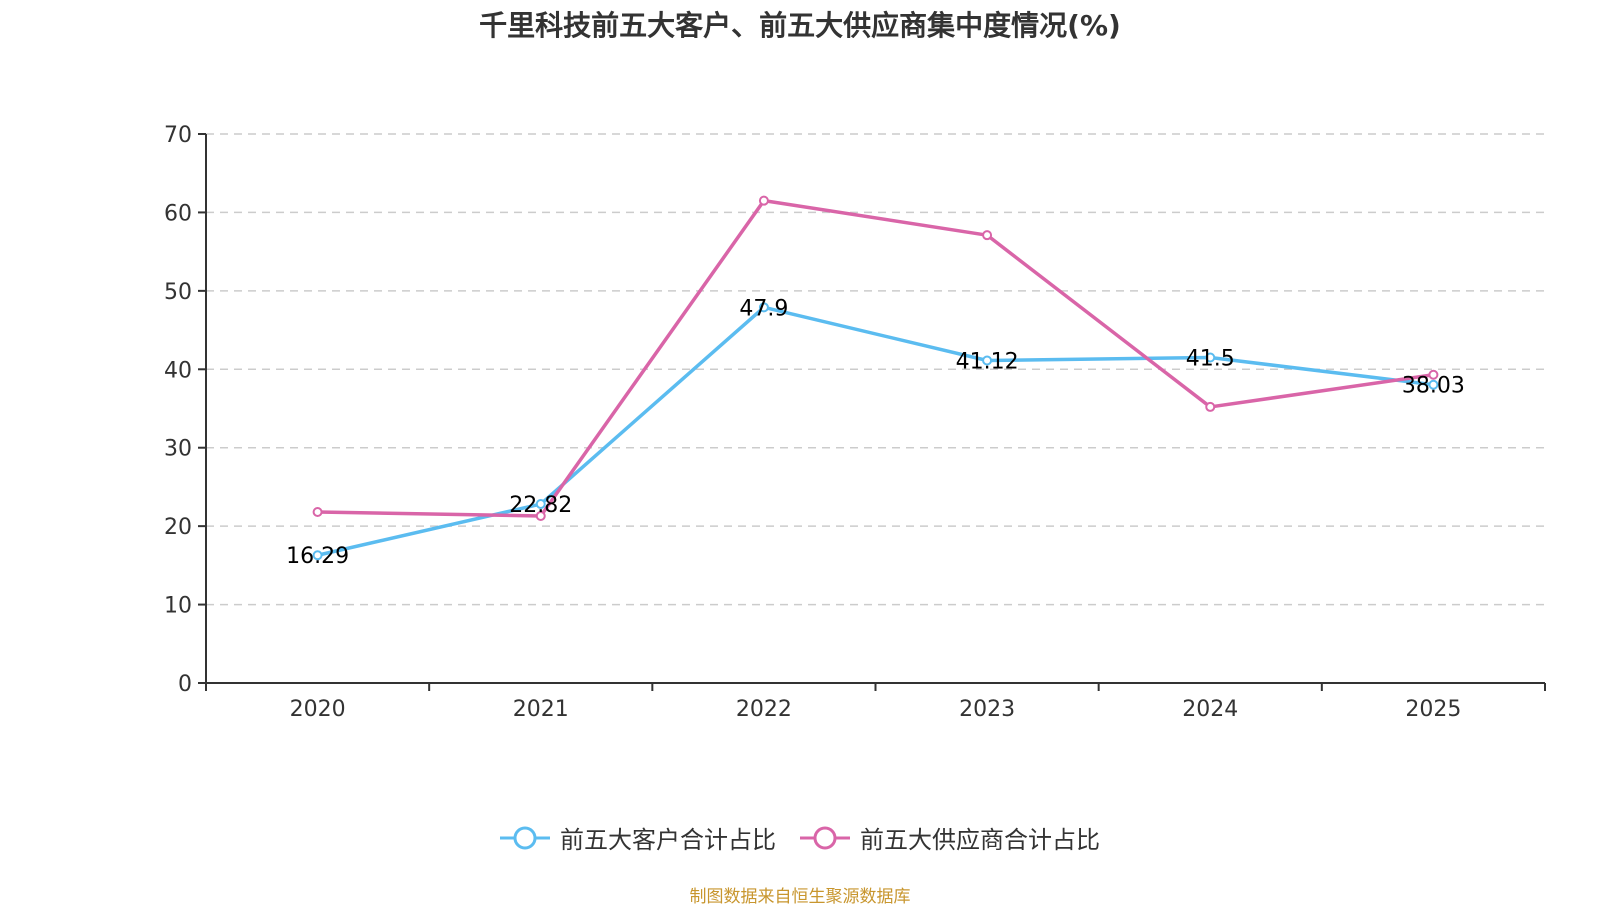 This screenshot has width=1600, height=907. I want to click on x-tick-label: 2024, so click(1210, 709).